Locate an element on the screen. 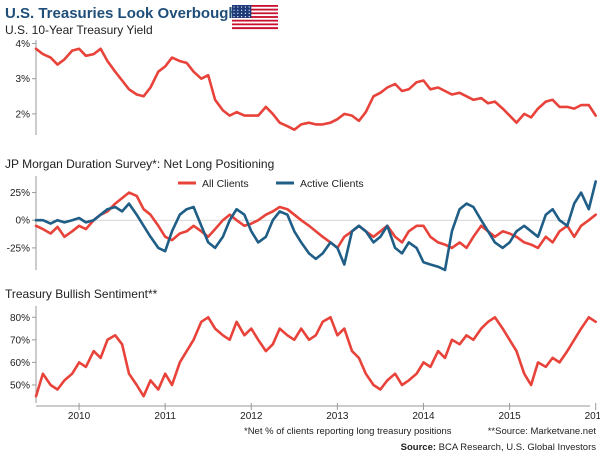  y-tick-label: 3% is located at coordinates (23, 79).